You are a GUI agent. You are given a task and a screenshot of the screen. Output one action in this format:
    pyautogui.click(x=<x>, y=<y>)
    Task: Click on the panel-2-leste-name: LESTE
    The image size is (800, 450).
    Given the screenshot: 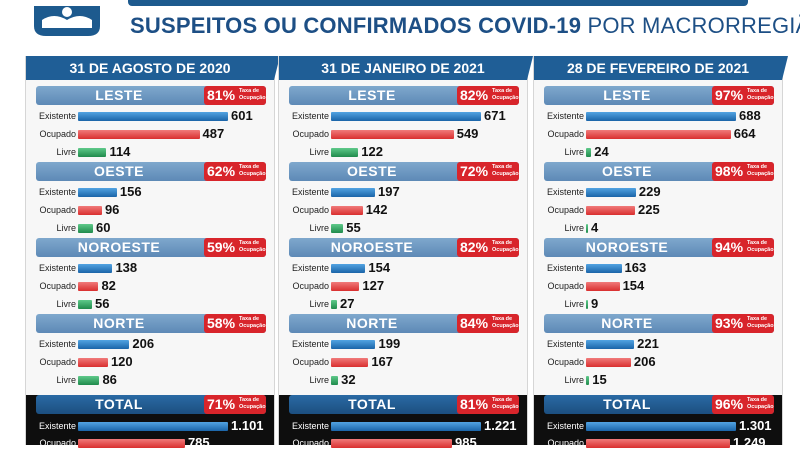 What is the action you would take?
    pyautogui.click(x=372, y=95)
    